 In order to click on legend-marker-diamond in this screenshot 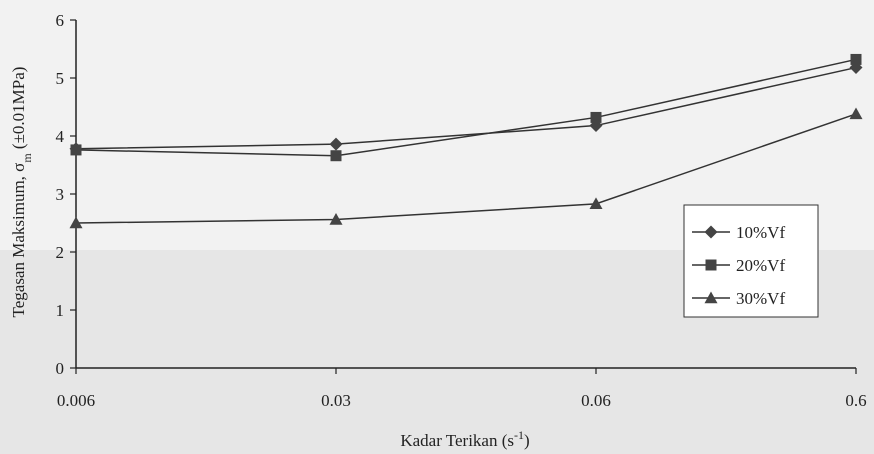, I will do `click(711, 232)`.